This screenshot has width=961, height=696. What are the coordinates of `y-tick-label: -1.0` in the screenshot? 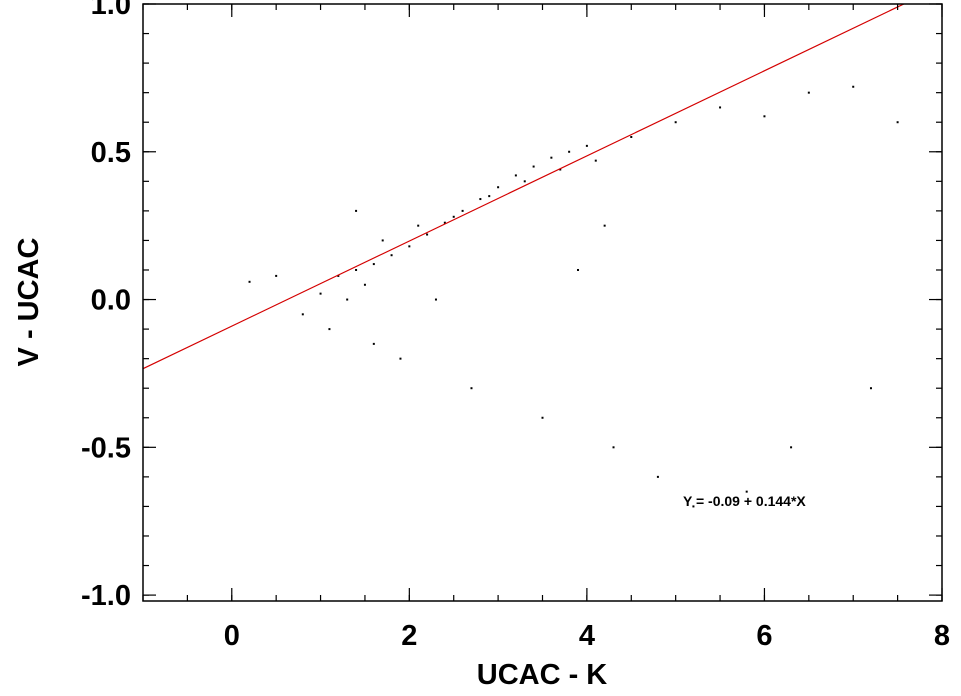 It's located at (106, 596).